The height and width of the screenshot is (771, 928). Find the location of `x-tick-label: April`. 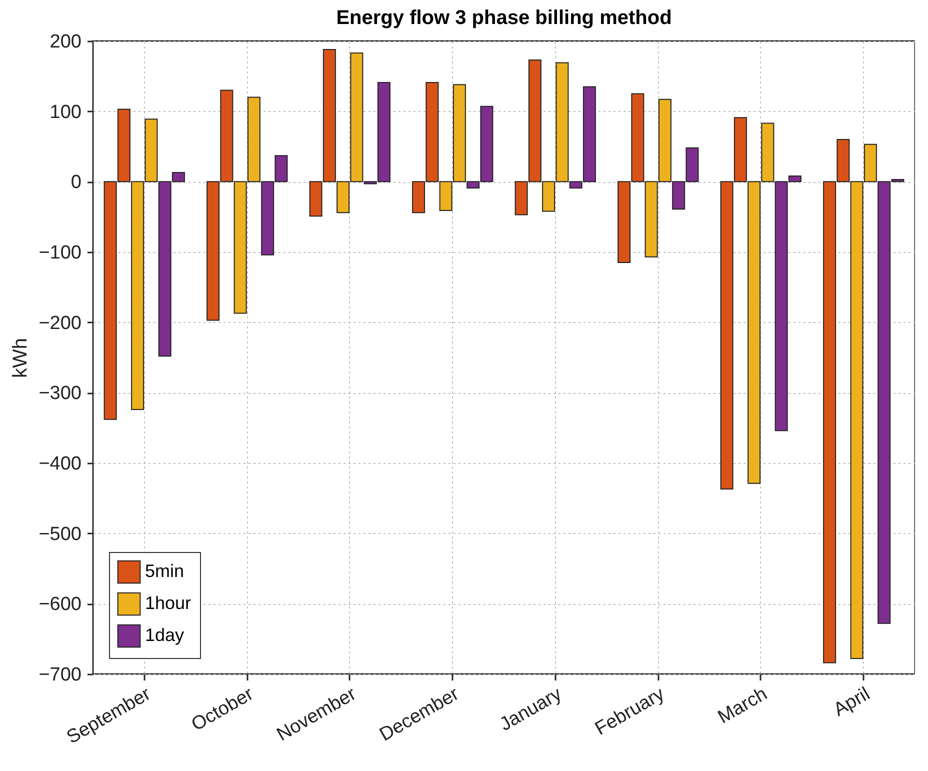

x-tick-label: April is located at coordinates (852, 702).